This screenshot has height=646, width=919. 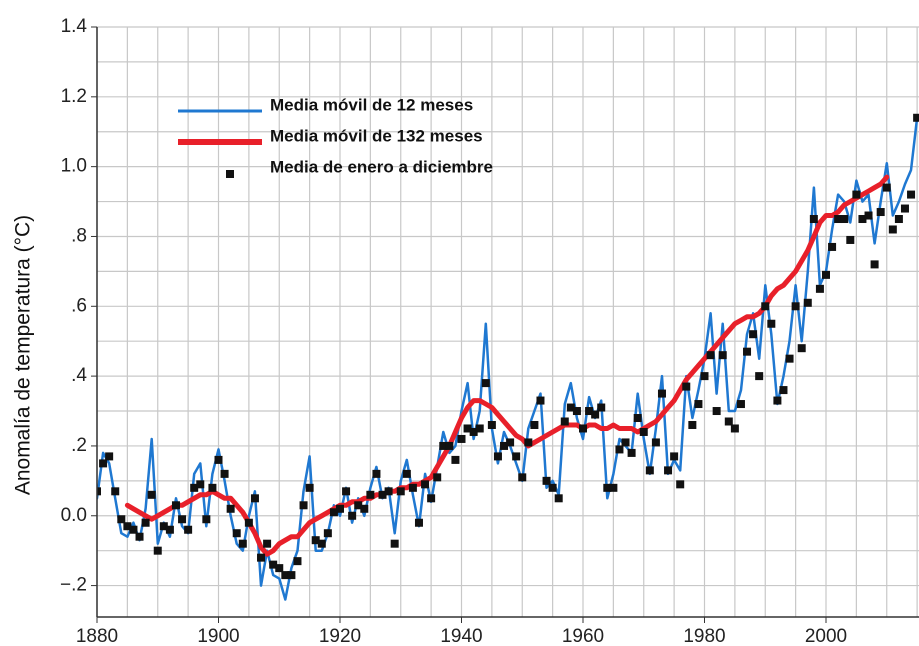 What do you see at coordinates (73, 585) in the screenshot?
I see `y-tick-label: −.2` at bounding box center [73, 585].